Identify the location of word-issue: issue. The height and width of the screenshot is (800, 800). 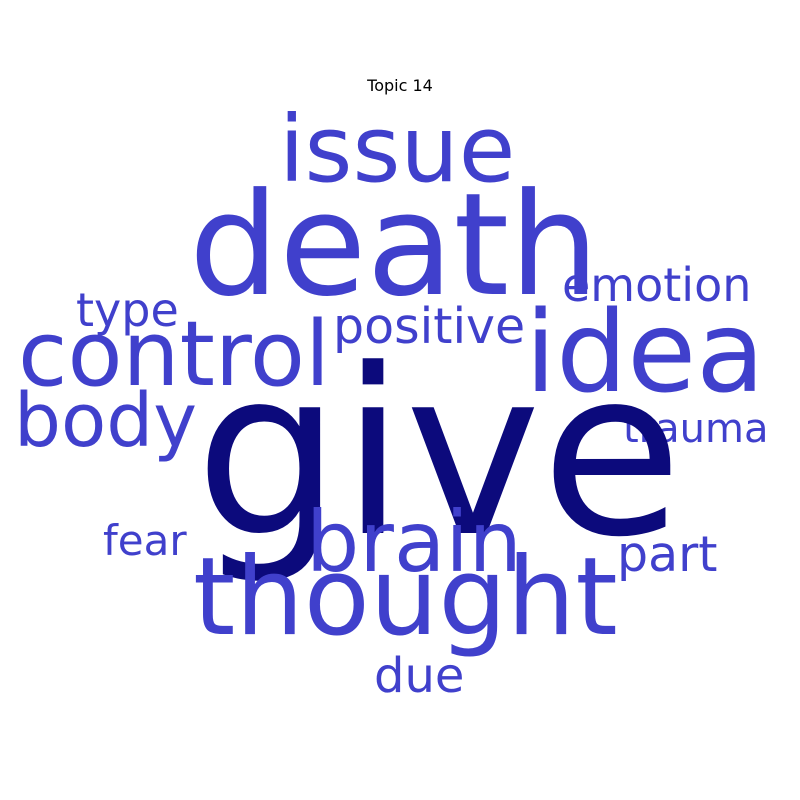
(397, 149).